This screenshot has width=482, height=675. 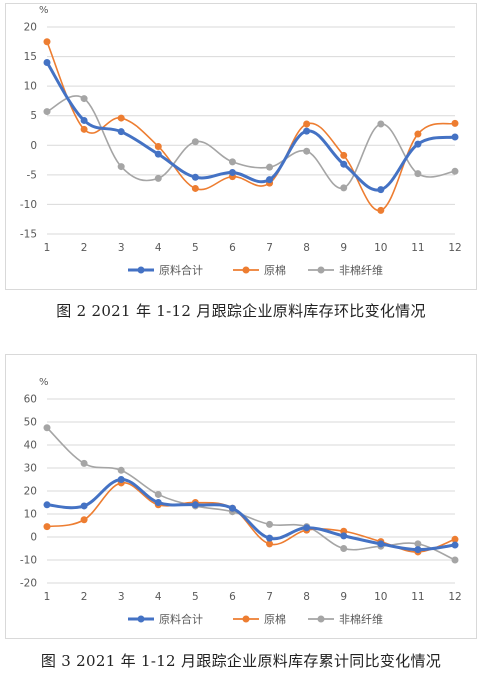 I want to click on chart2-y-tick-label: 10, so click(x=30, y=515).